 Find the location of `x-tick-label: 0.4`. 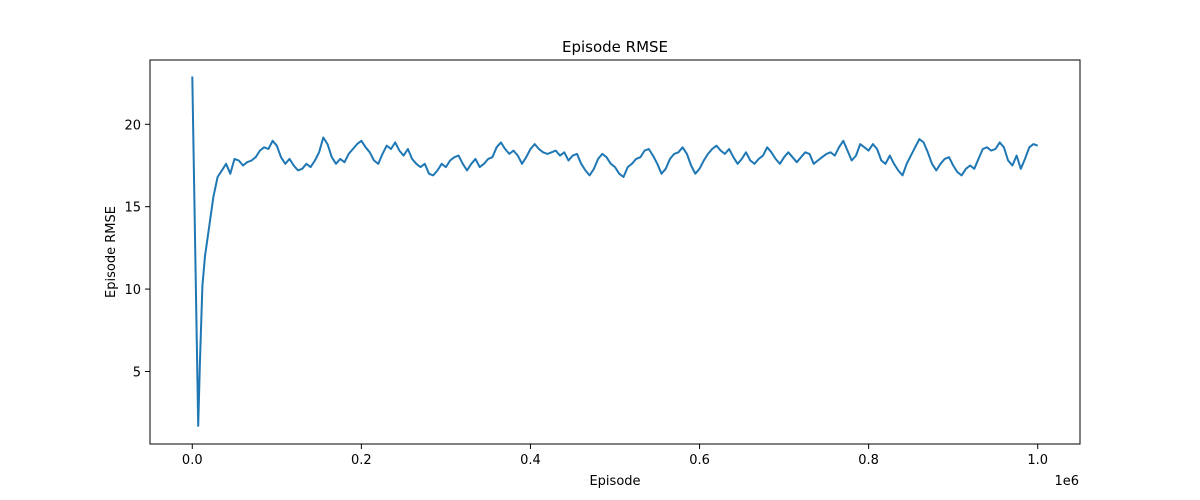

x-tick-label: 0.4 is located at coordinates (530, 460).